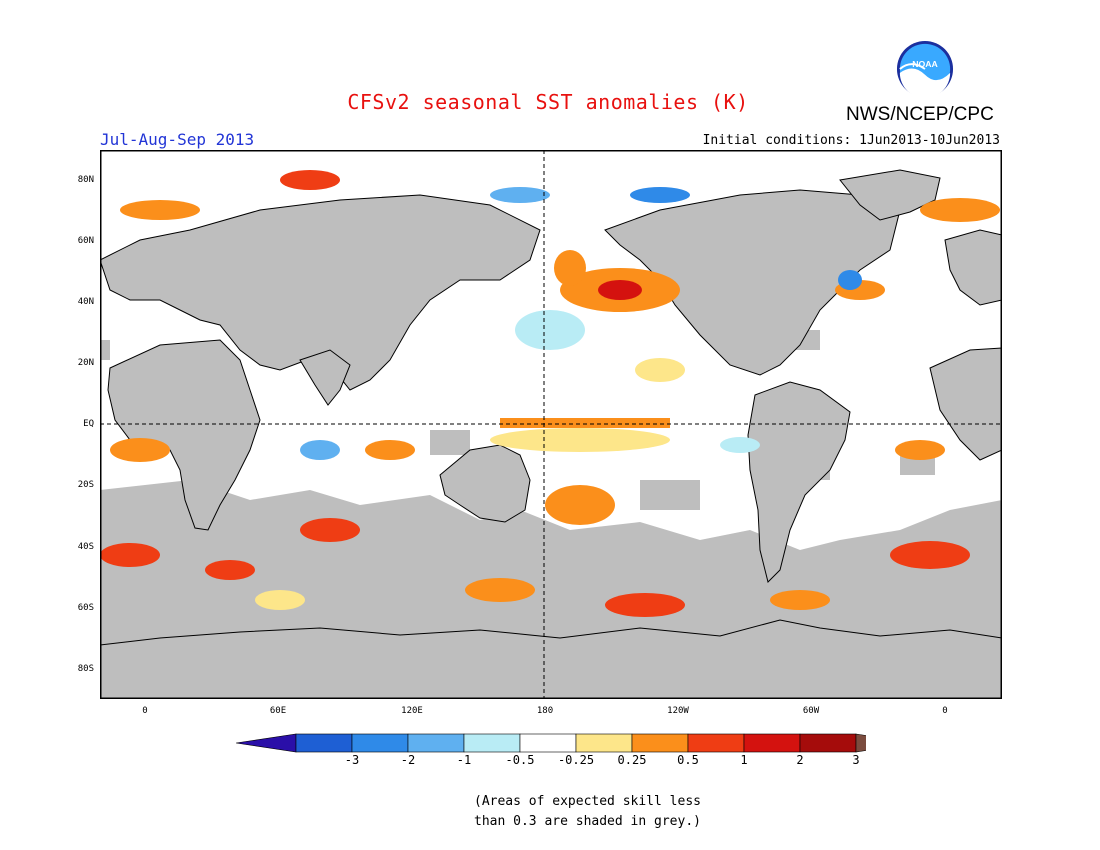 Image resolution: width=1100 pixels, height=850 pixels. Describe the element at coordinates (925, 64) in the screenshot. I see `svg-text: NOAA` at that location.